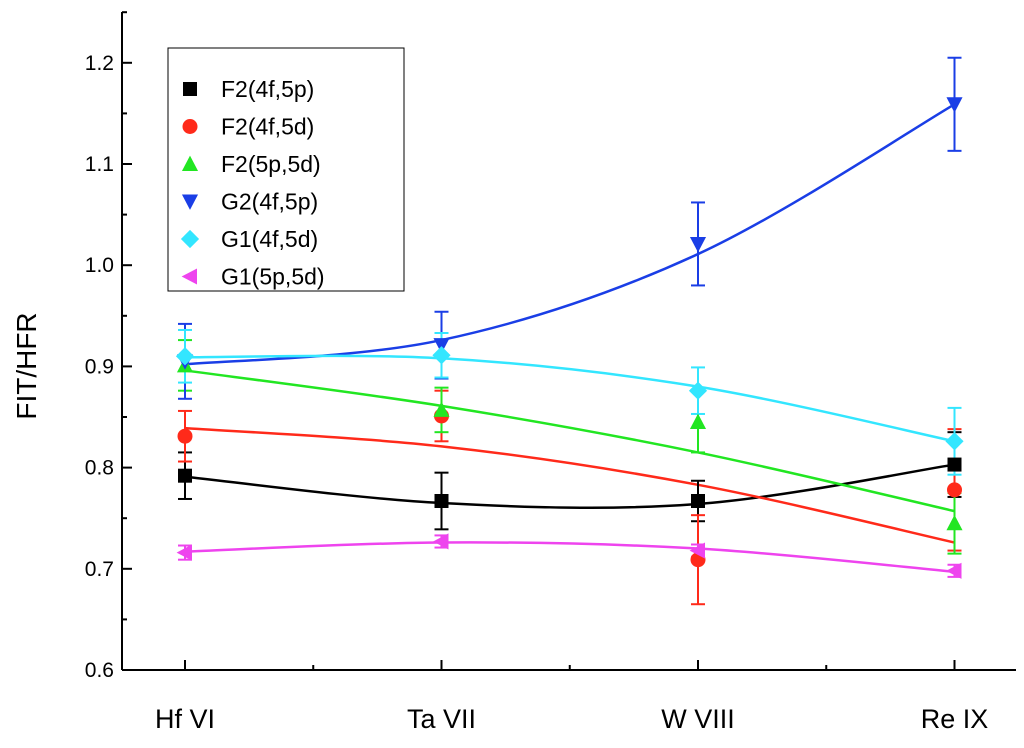 Image resolution: width=1024 pixels, height=748 pixels. What do you see at coordinates (271, 164) in the screenshot?
I see `legend-label: F2(5p,5d)` at bounding box center [271, 164].